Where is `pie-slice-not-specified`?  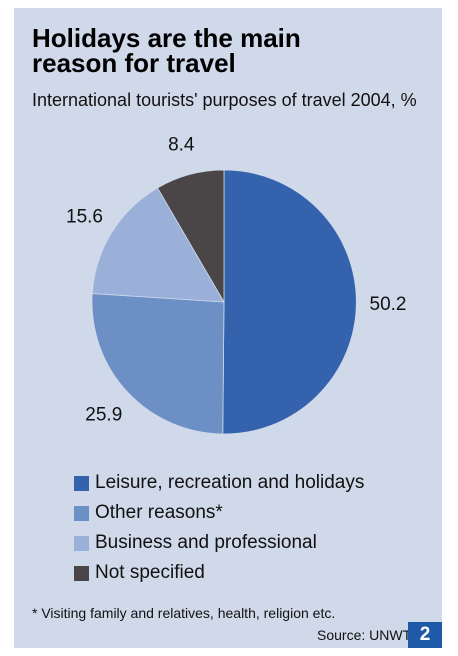 pie-slice-not-specified is located at coordinates (191, 236).